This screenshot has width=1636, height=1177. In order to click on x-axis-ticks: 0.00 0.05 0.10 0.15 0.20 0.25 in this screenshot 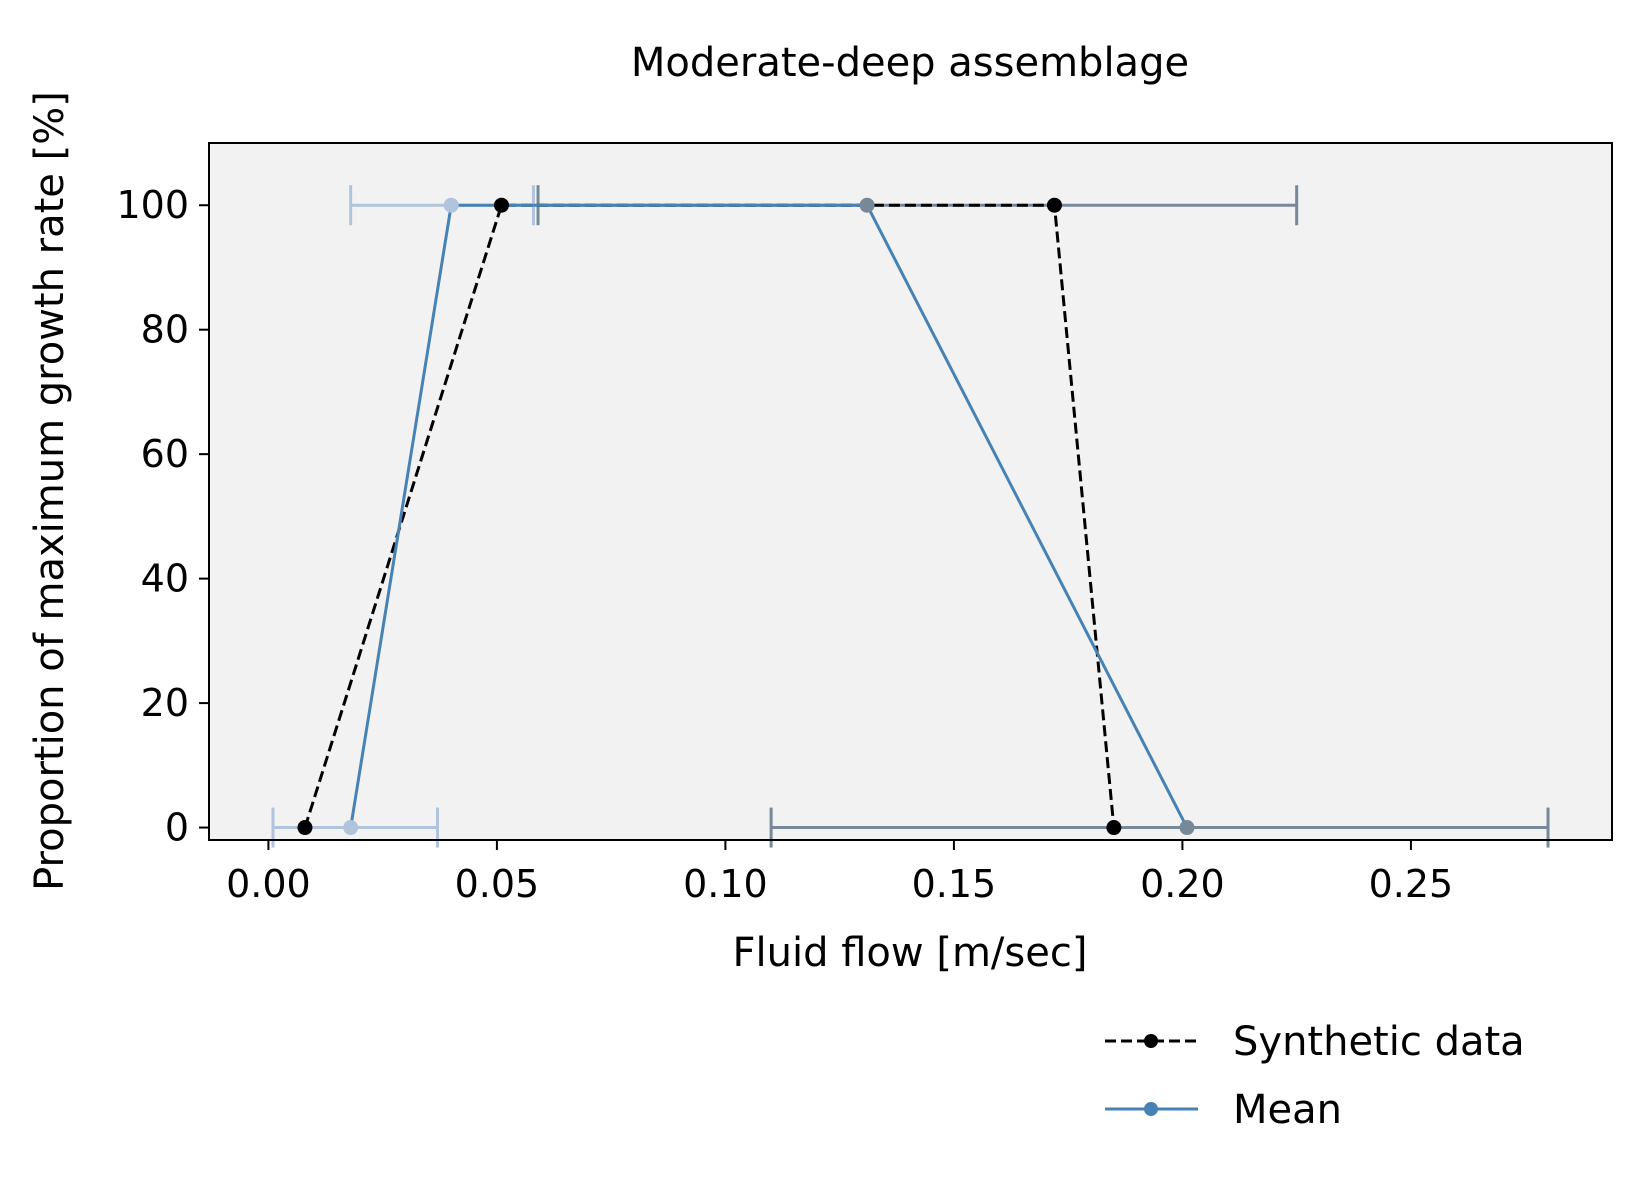, I will do `click(839, 873)`.